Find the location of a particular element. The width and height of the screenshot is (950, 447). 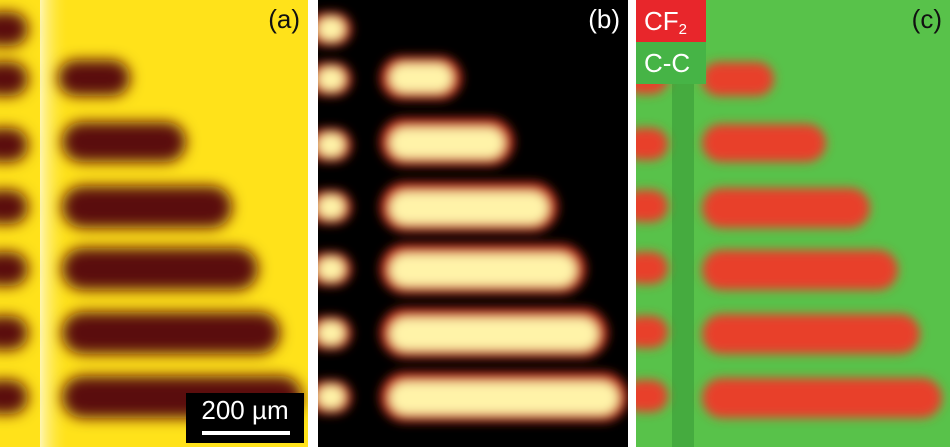

scale-bar-label: 200 µm is located at coordinates (245, 410).